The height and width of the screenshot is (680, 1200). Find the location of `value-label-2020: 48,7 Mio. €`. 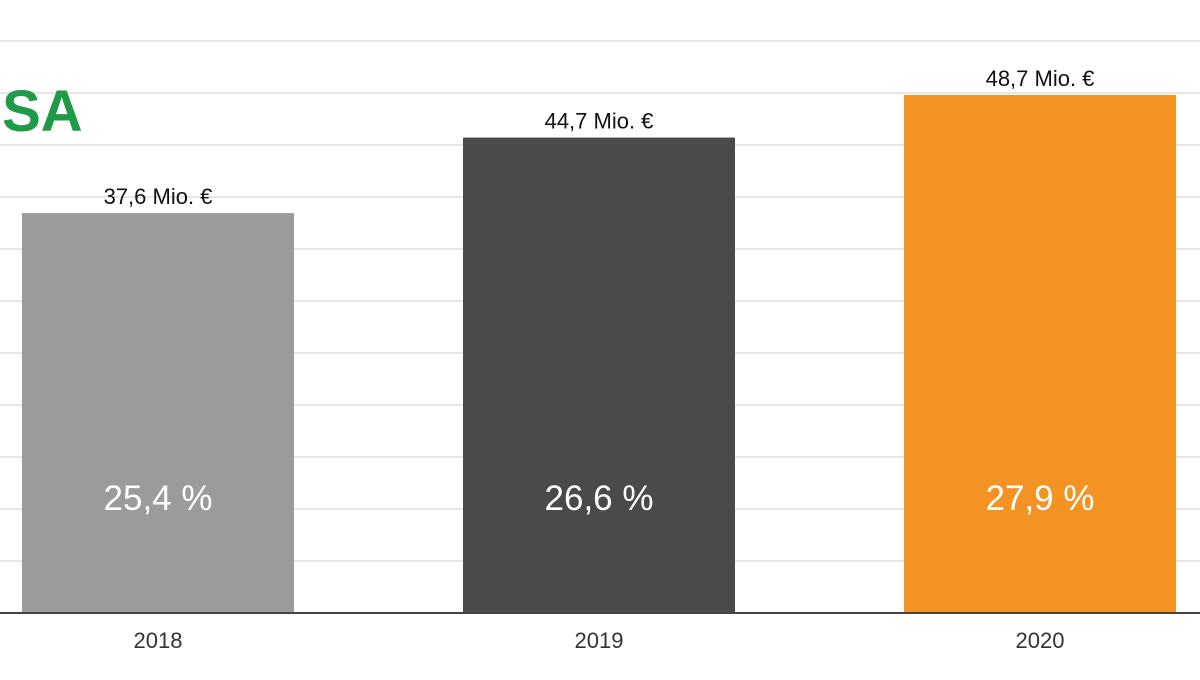

value-label-2020: 48,7 Mio. € is located at coordinates (1040, 78).